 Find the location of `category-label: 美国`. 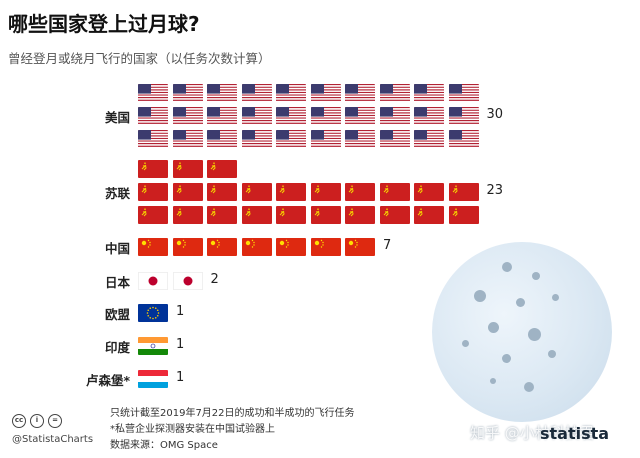

category-label: 美国 is located at coordinates (117, 117).